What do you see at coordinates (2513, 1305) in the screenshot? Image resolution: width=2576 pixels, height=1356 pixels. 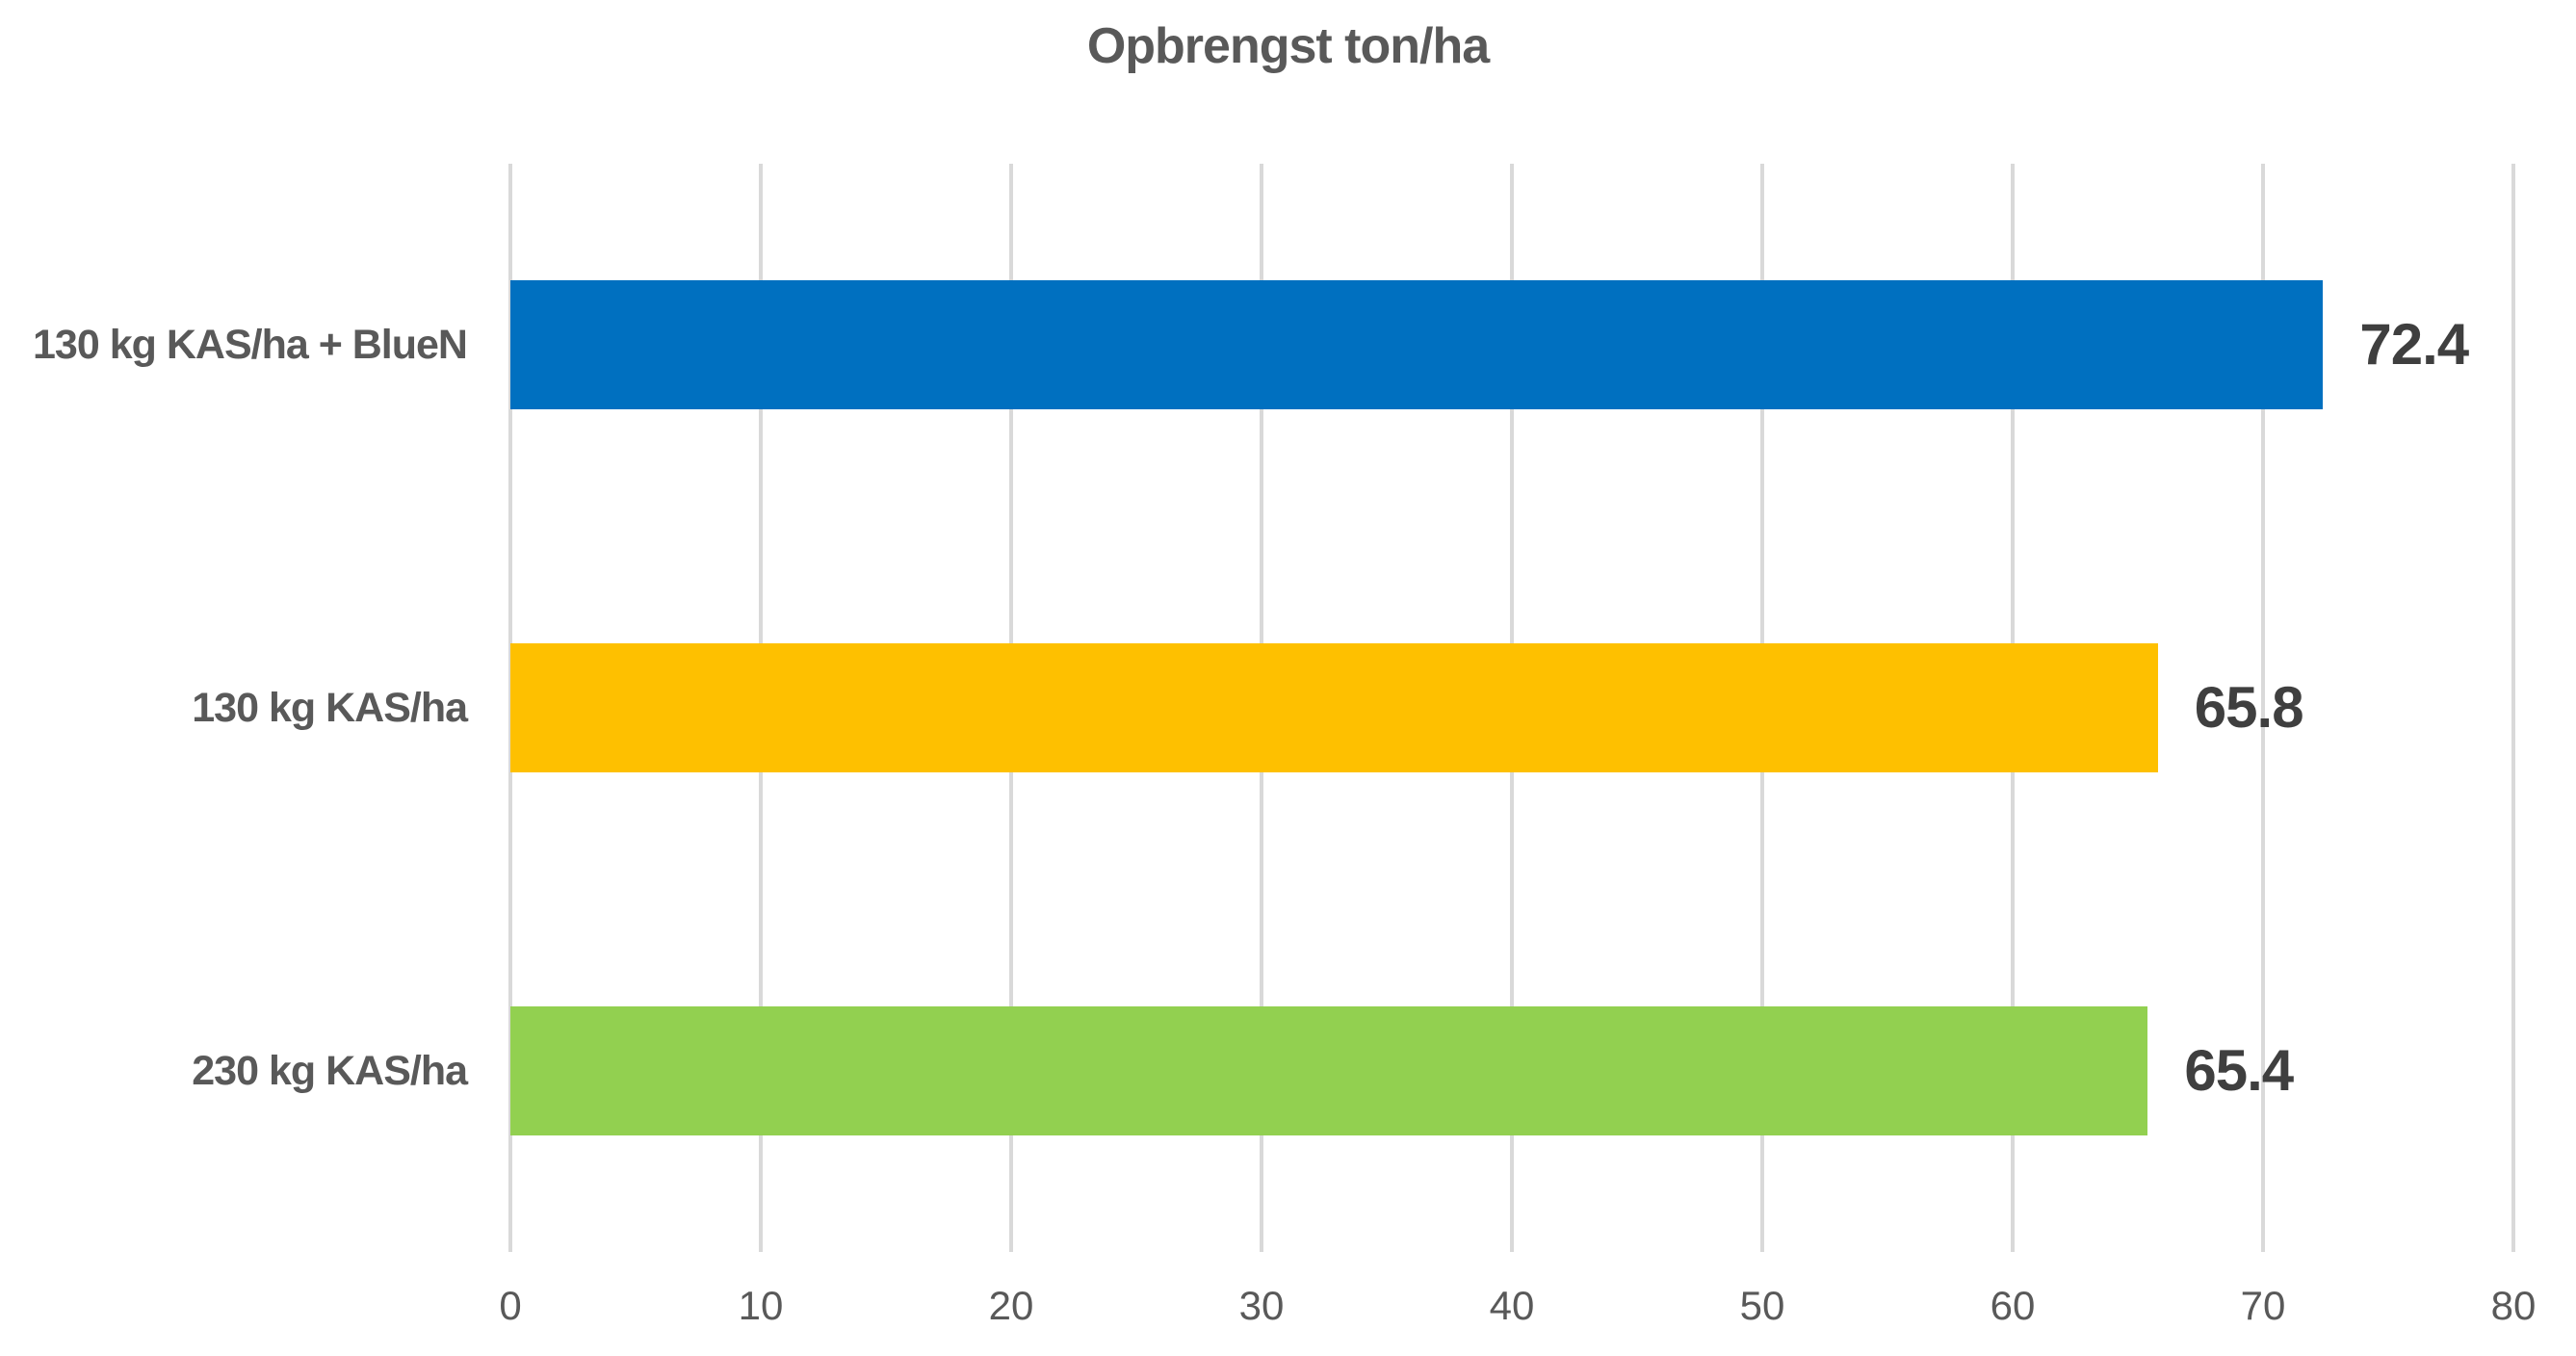 I see `x-axis-tick-label: 80` at bounding box center [2513, 1305].